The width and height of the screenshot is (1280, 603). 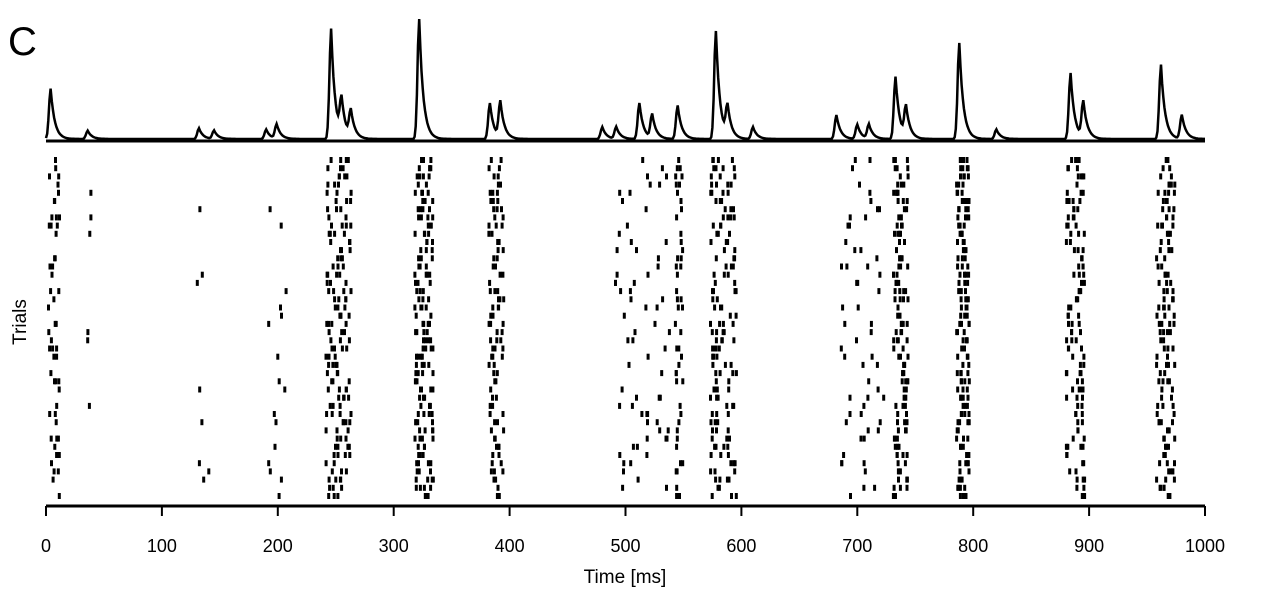 What do you see at coordinates (1205, 546) in the screenshot?
I see `x-tick-label-1000: 1000` at bounding box center [1205, 546].